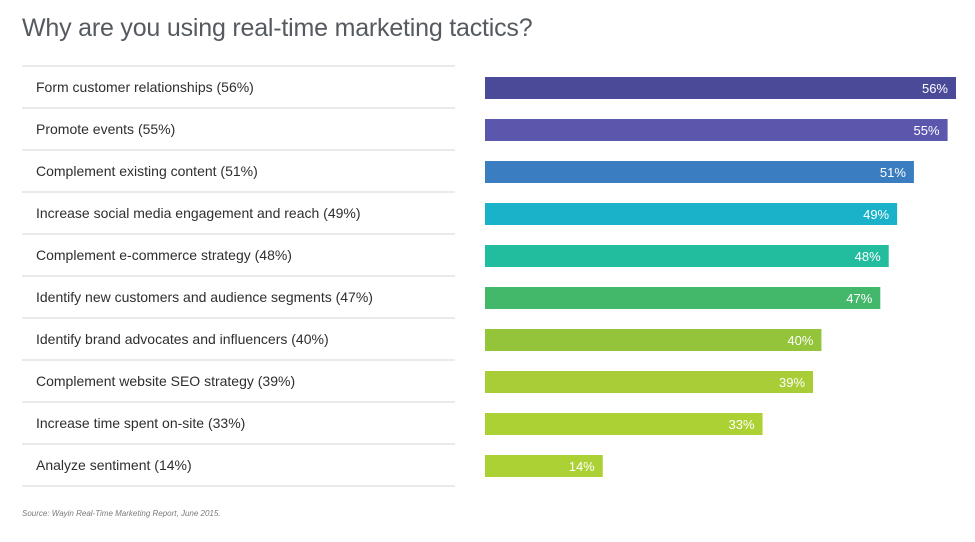 The image size is (975, 542). Describe the element at coordinates (792, 382) in the screenshot. I see `data-label: 39%` at that location.